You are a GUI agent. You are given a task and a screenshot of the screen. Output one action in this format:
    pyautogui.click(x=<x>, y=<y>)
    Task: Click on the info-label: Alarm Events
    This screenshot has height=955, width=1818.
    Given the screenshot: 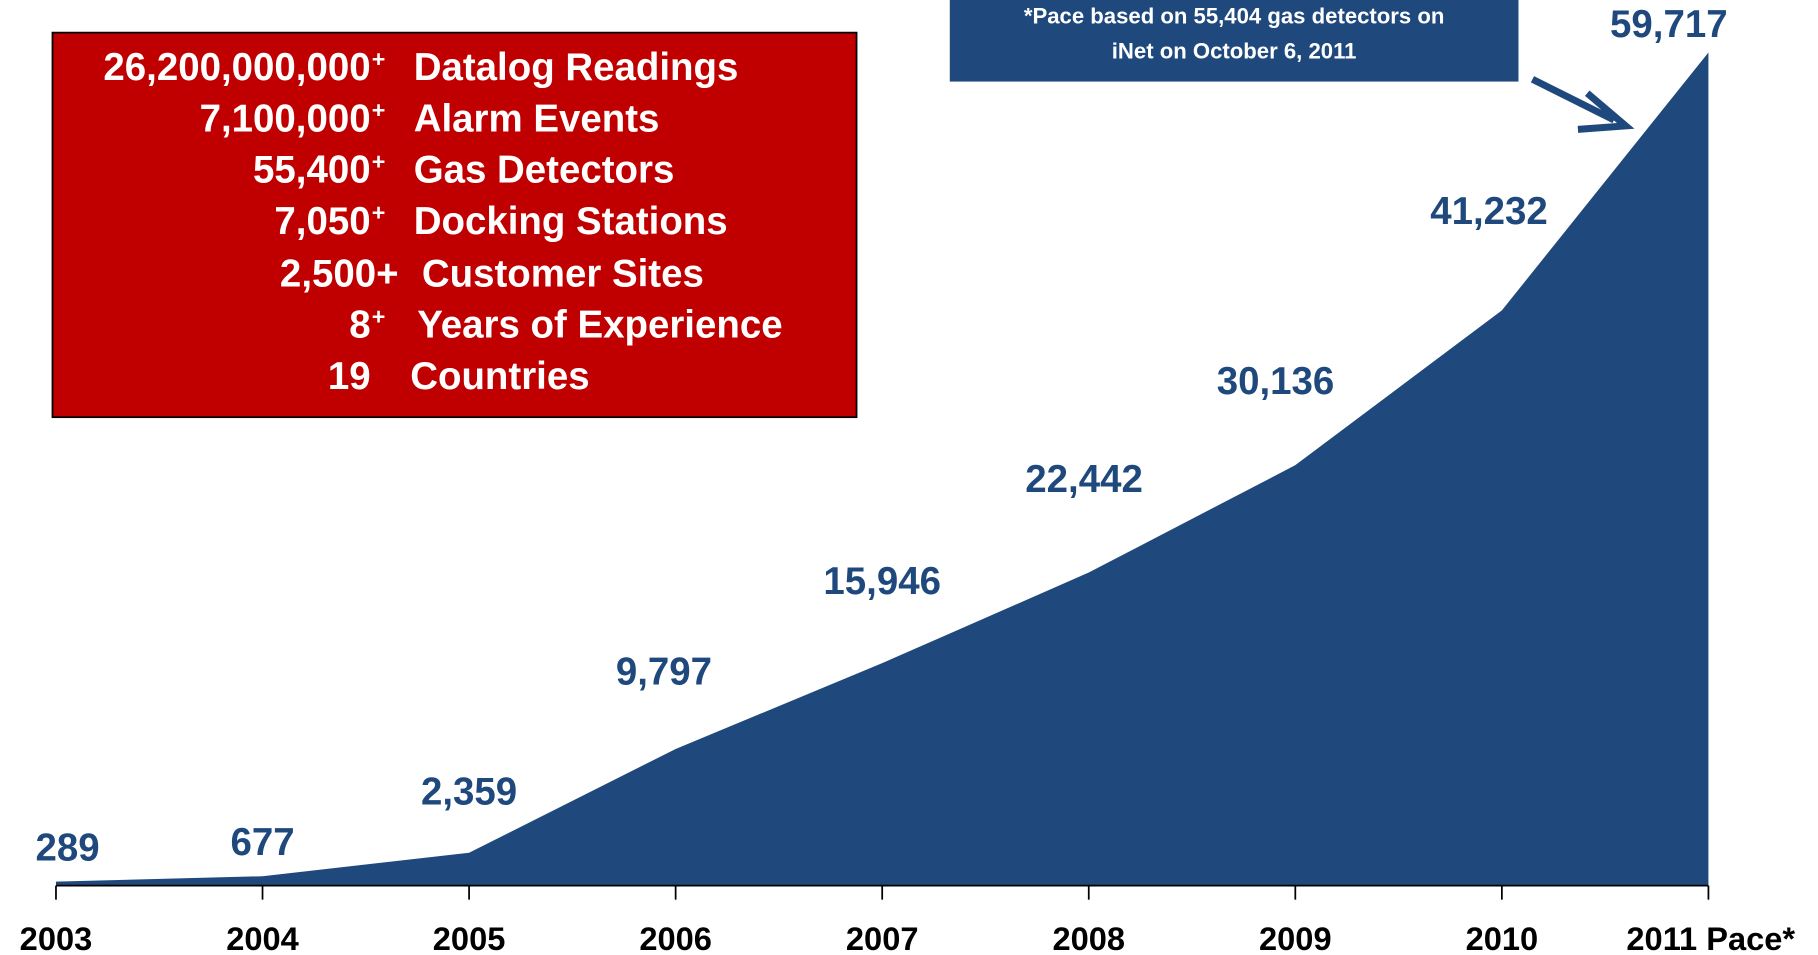 What is the action you would take?
    pyautogui.click(x=537, y=118)
    